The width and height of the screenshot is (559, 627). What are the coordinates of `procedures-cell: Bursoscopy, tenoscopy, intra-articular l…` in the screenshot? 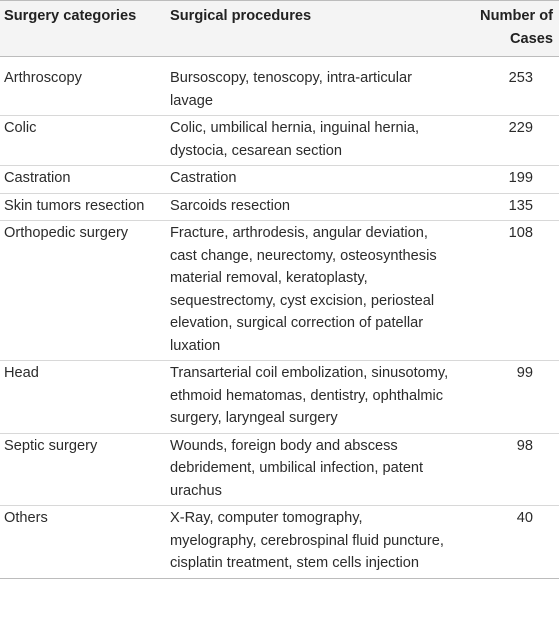 It's located at (291, 89).